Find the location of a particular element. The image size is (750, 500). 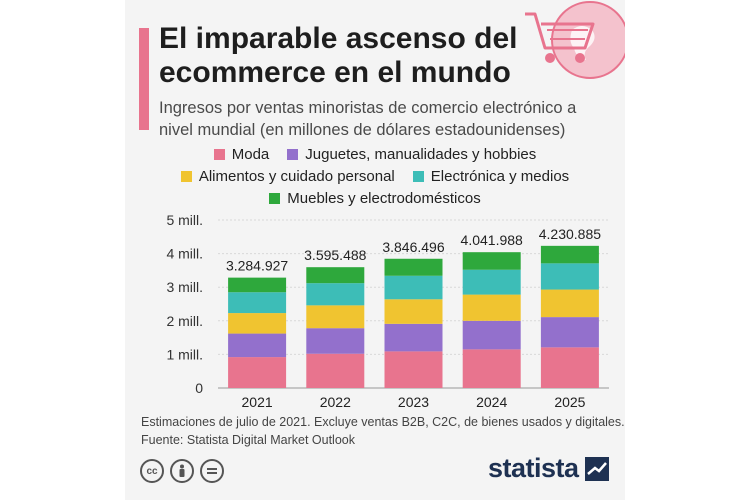

x-tick-label: 2022 is located at coordinates (335, 402).